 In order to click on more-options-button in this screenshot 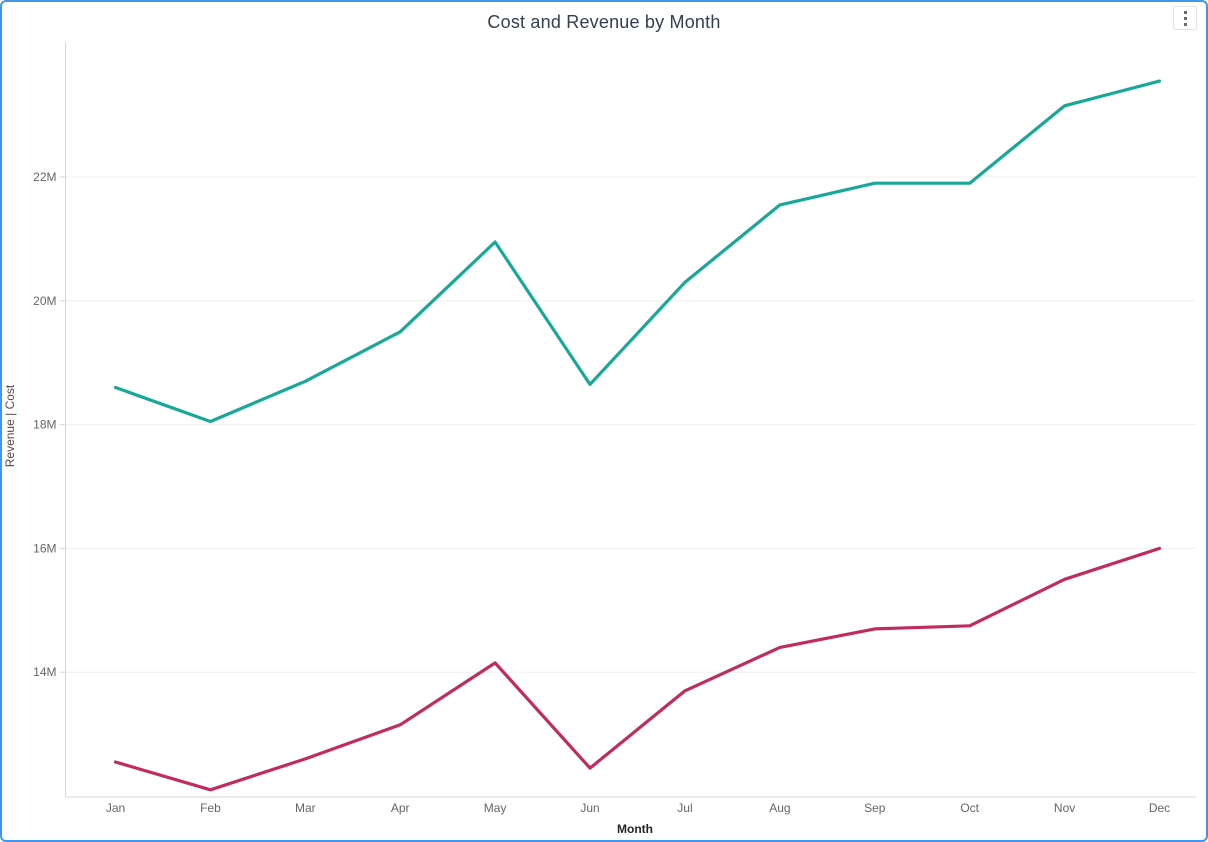, I will do `click(1185, 18)`.